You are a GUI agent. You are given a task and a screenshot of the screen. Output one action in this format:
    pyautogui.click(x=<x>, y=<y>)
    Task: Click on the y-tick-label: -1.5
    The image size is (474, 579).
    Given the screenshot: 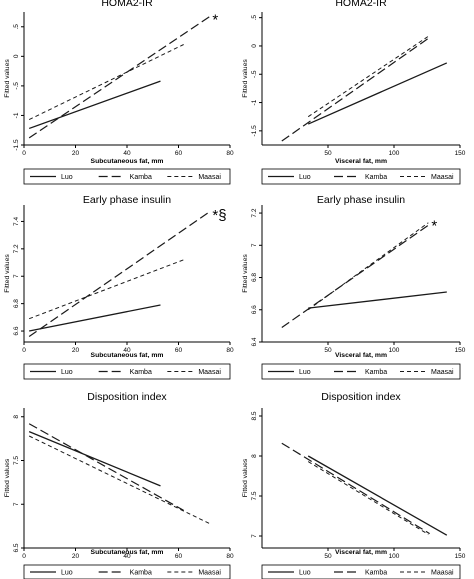 What is the action you would take?
    pyautogui.click(x=254, y=131)
    